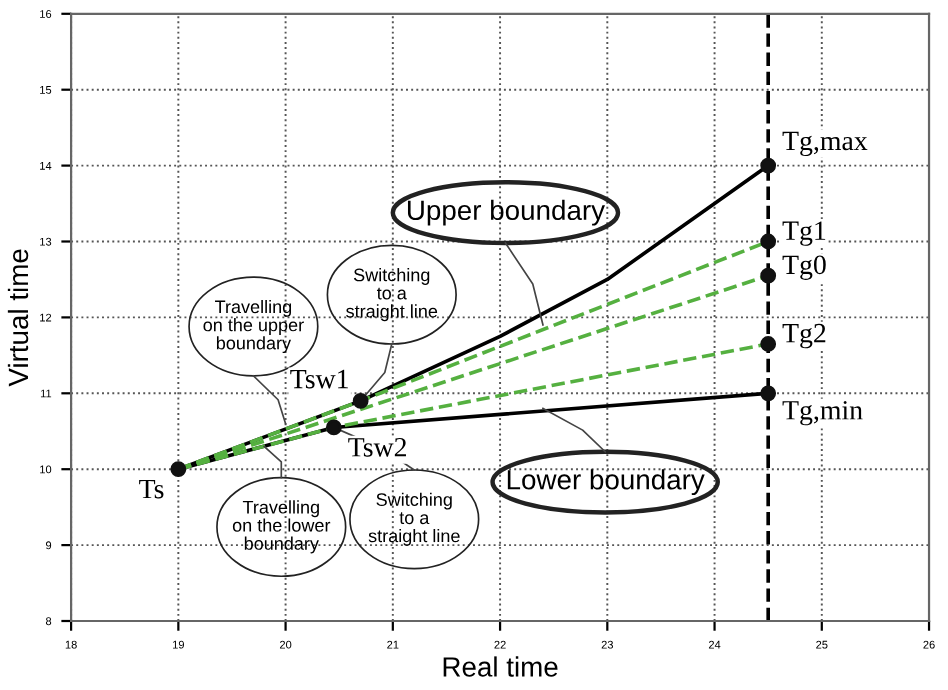  Describe the element at coordinates (377, 447) in the screenshot. I see `annotation: Tsw2` at that location.